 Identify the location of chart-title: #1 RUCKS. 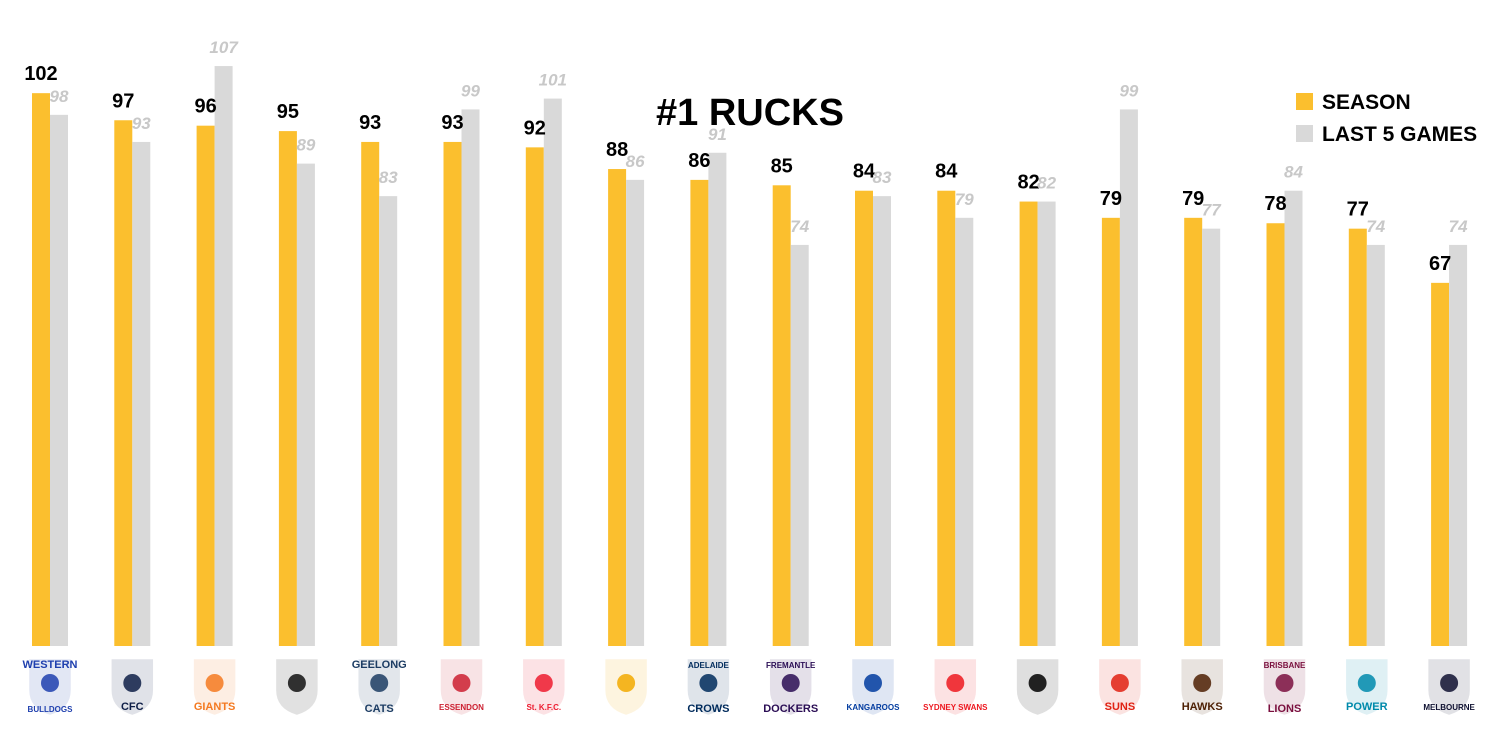
(750, 113).